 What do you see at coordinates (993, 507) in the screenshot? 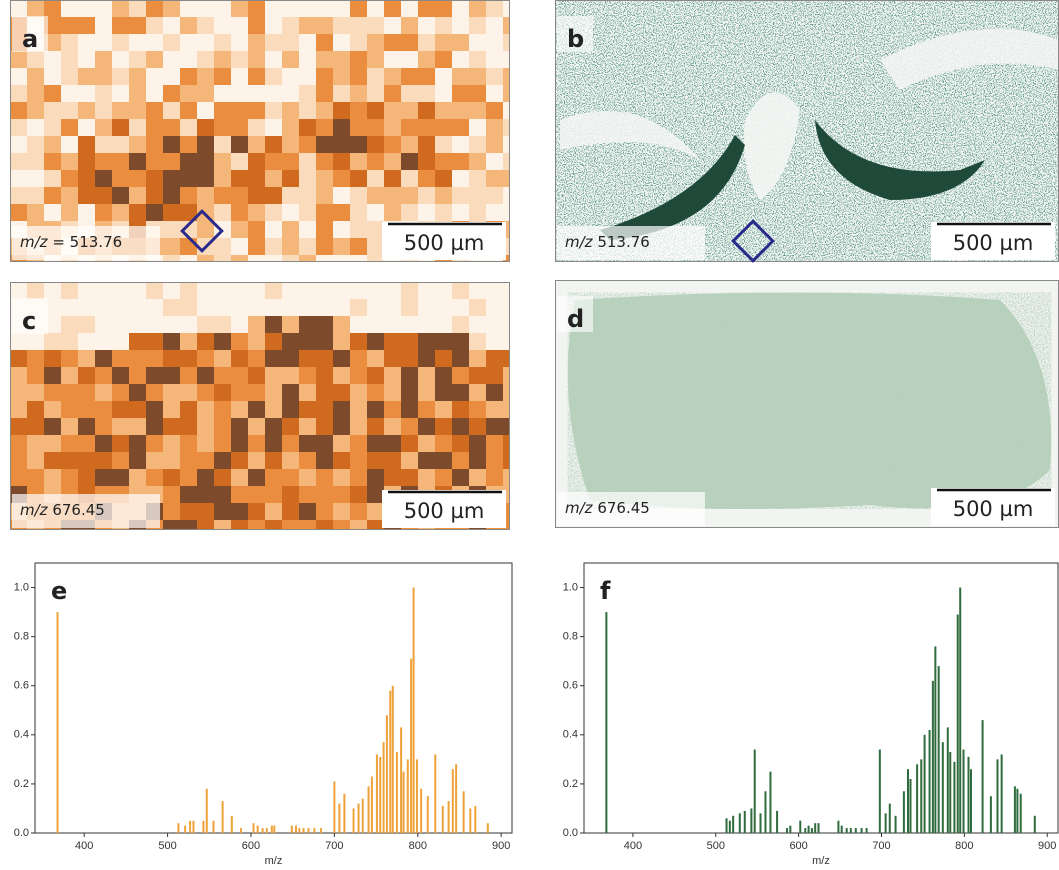
I see `scale-box` at bounding box center [993, 507].